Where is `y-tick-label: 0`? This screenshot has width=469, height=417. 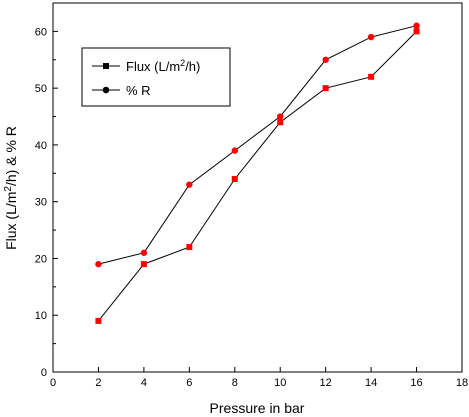 y-tick-label: 0 is located at coordinates (44, 373).